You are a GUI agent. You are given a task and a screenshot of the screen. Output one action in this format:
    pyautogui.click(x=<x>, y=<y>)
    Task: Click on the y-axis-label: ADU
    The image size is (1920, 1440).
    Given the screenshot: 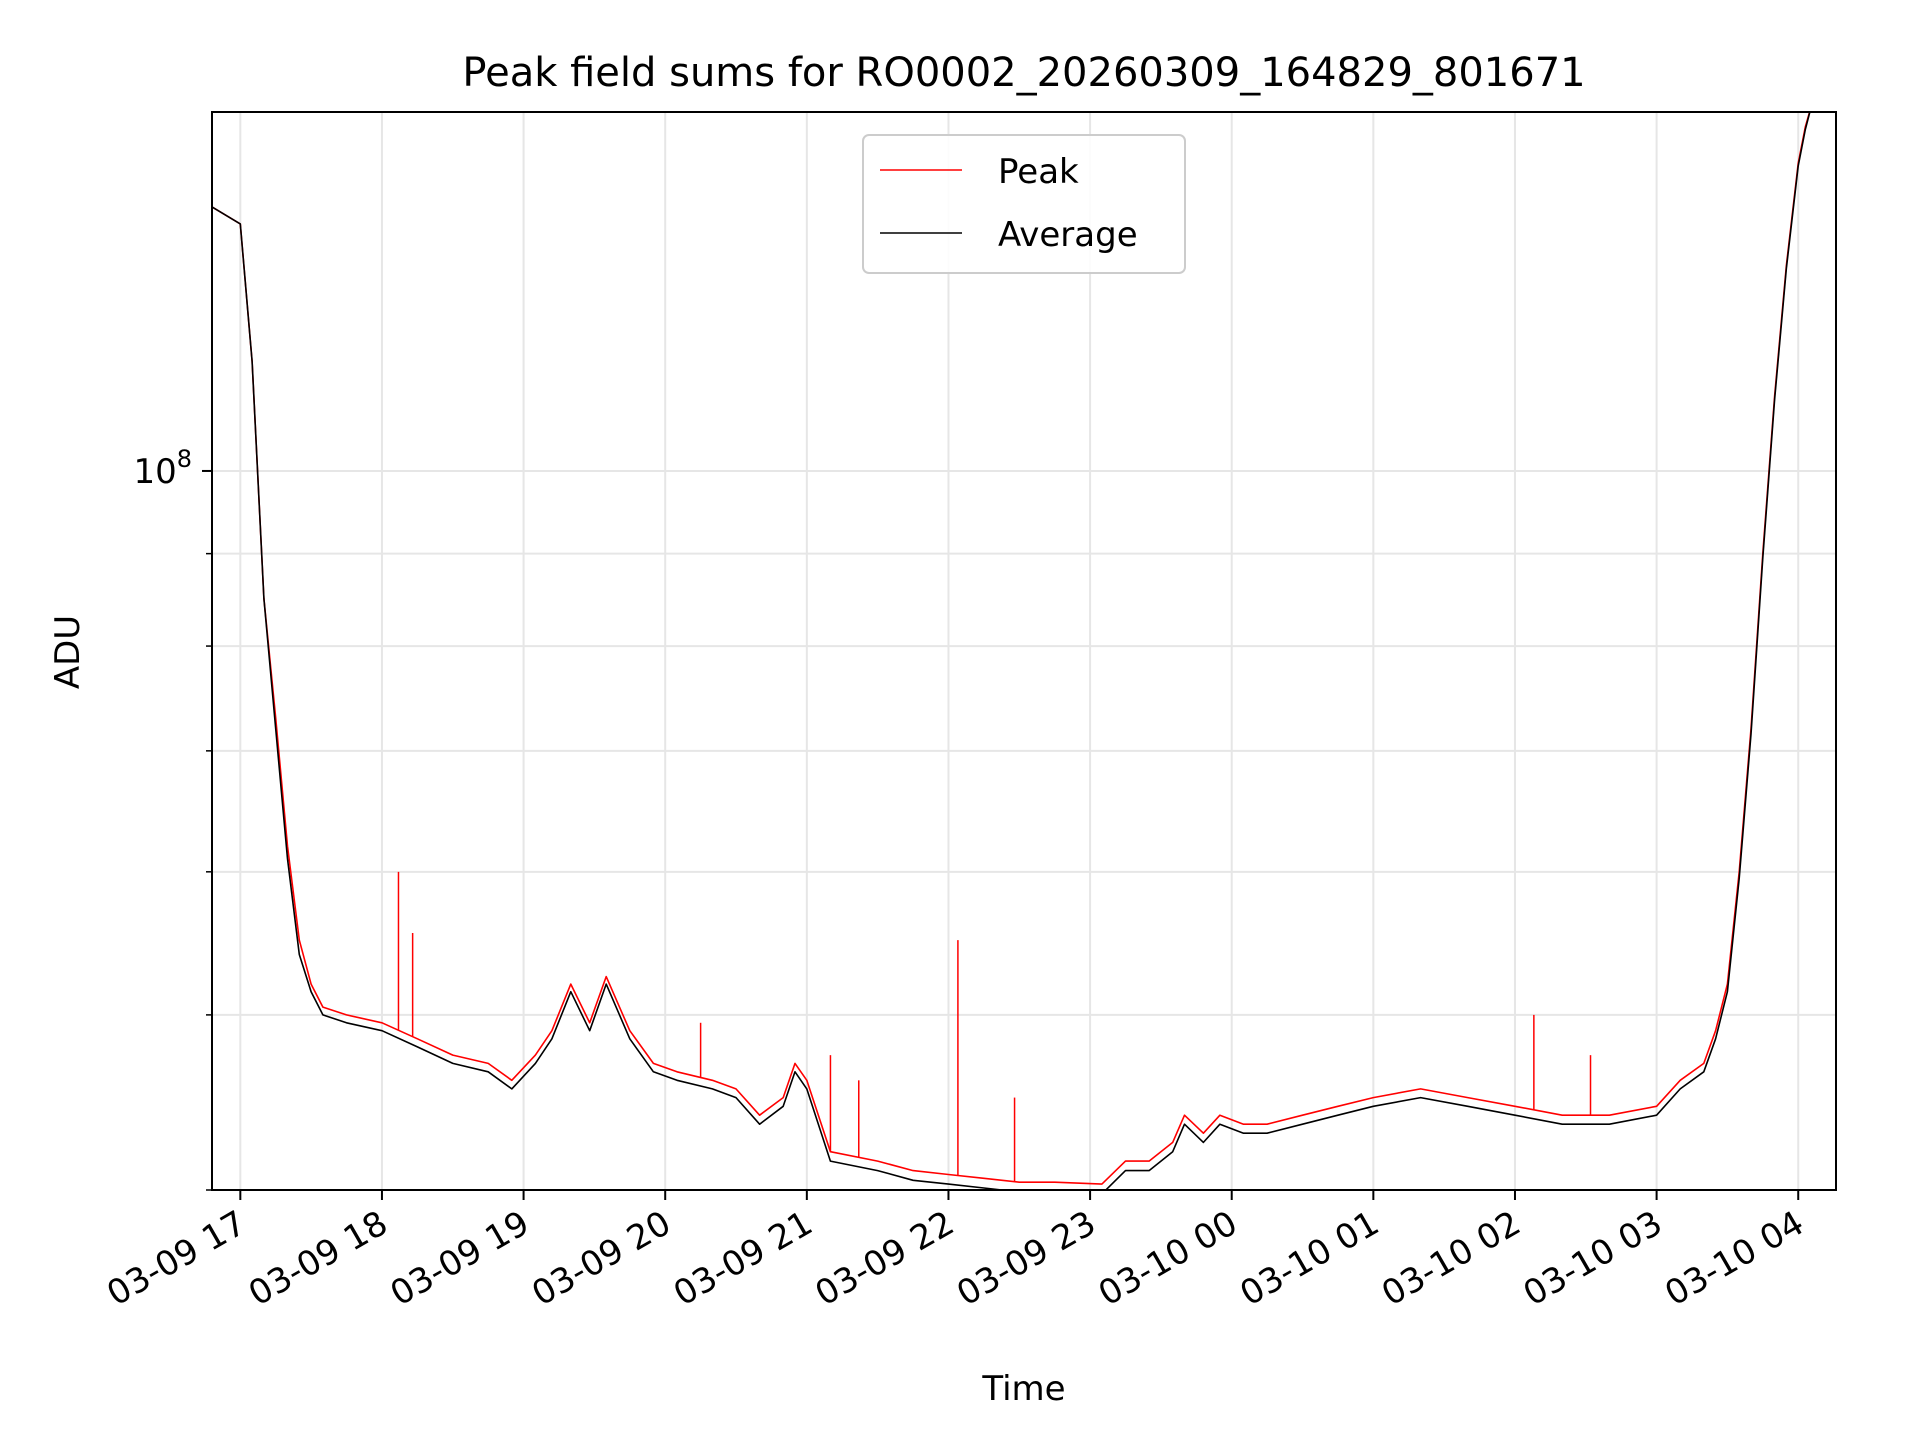 What is the action you would take?
    pyautogui.click(x=68, y=652)
    